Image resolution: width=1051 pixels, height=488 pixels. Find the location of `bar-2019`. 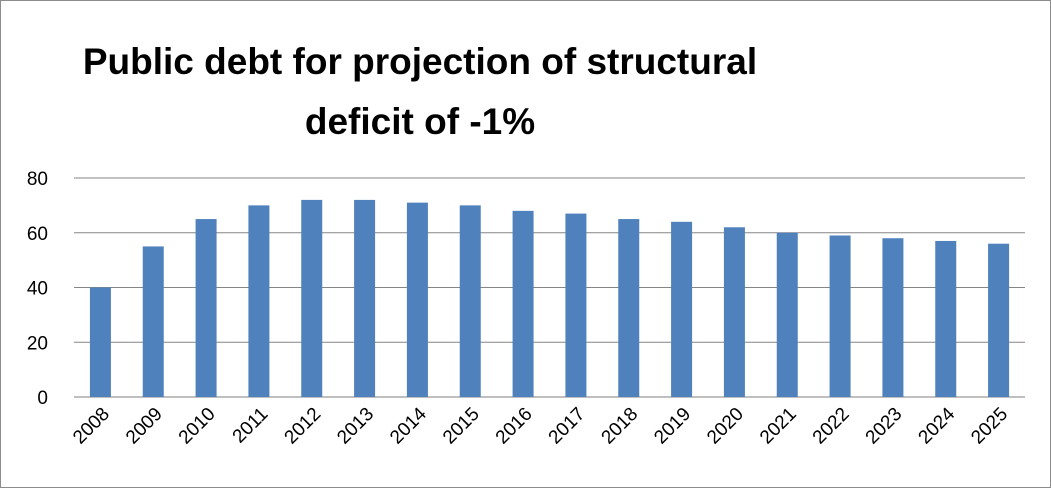

bar-2019 is located at coordinates (682, 309).